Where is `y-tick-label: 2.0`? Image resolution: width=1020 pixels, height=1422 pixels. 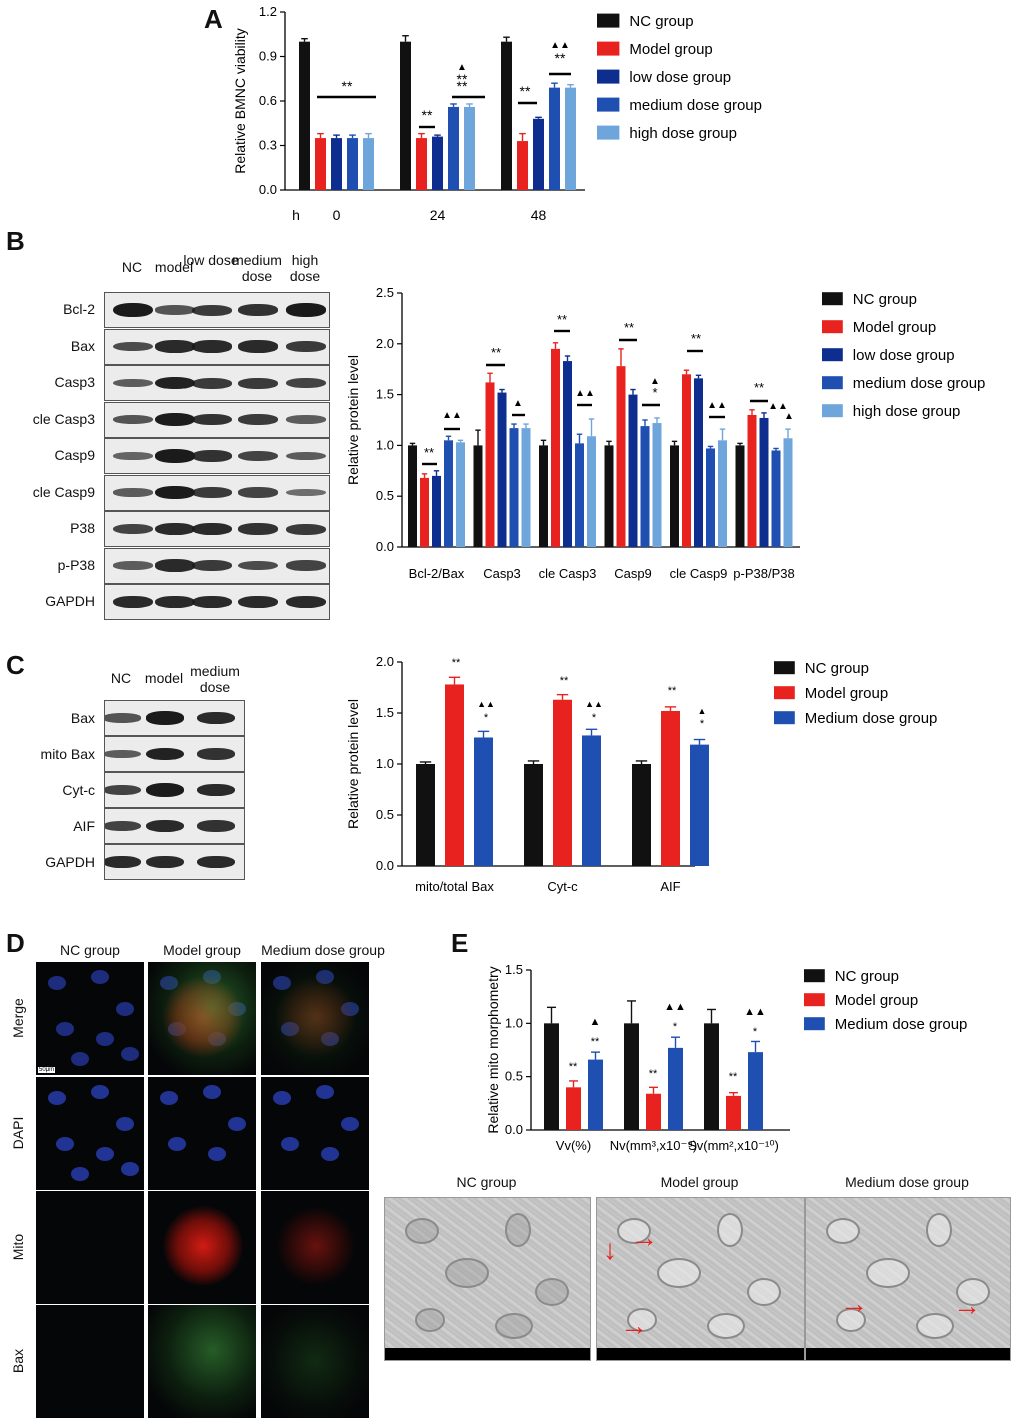
y-tick-label: 2.0 is located at coordinates (385, 661).